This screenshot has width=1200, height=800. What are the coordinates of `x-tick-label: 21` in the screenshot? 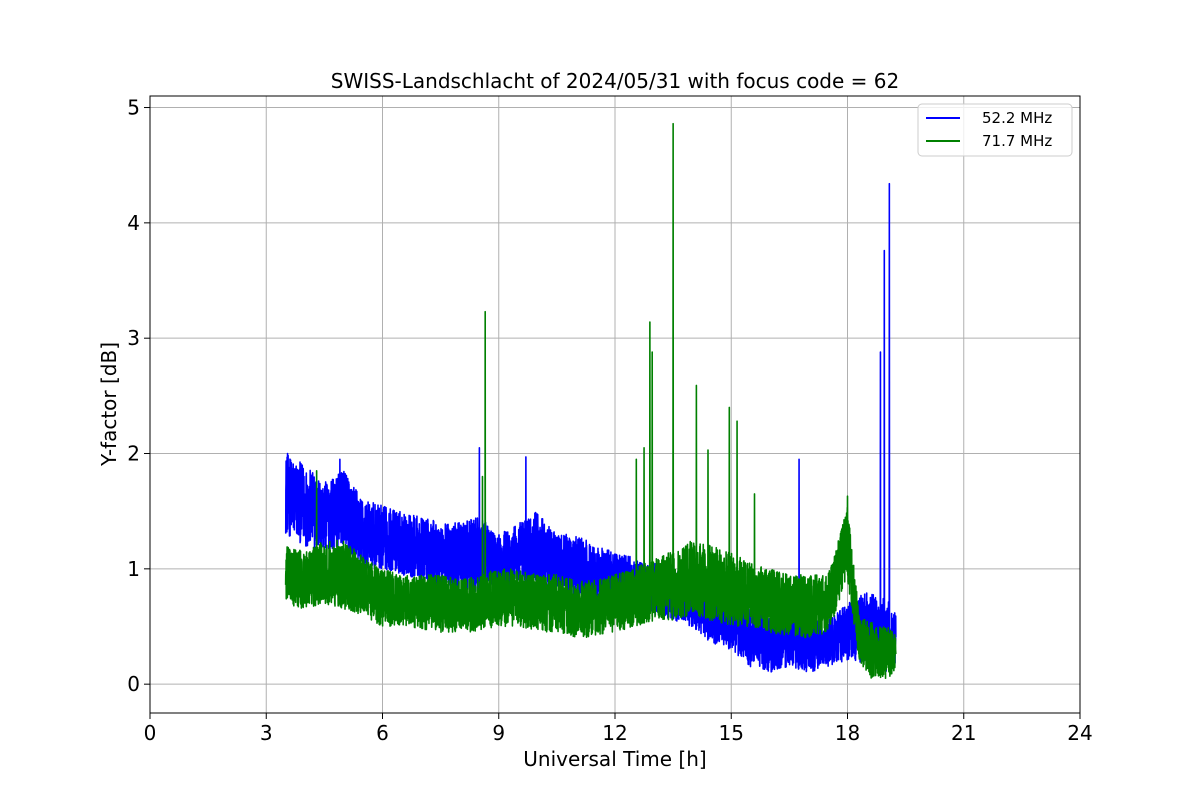 It's located at (963, 733).